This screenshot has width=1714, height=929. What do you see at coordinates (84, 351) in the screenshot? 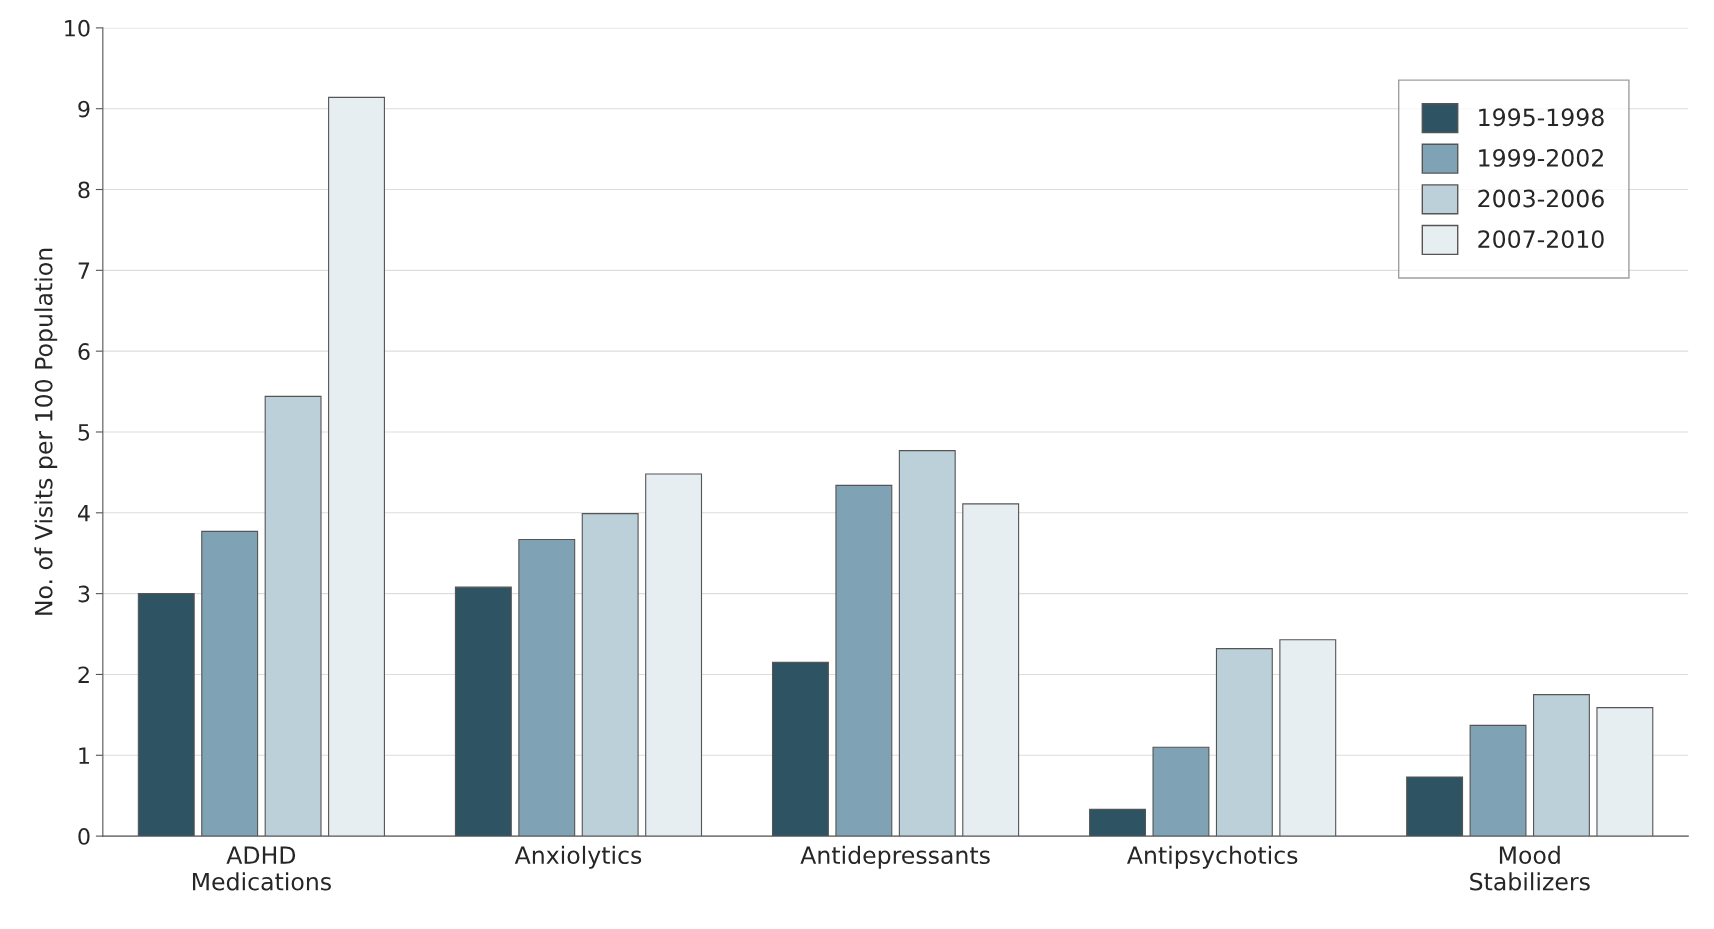
I see `y-tick-label: 6` at bounding box center [84, 351].